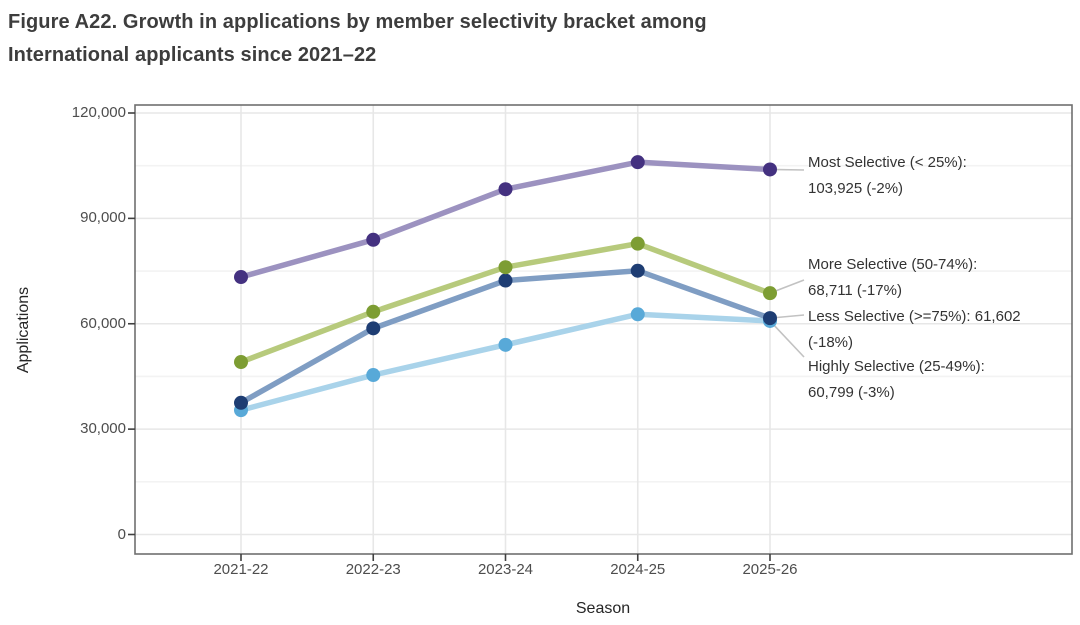 Image resolution: width=1080 pixels, height=625 pixels. What do you see at coordinates (851, 392) in the screenshot?
I see `highly-selective-label-line: 60,799 (-3%)` at bounding box center [851, 392].